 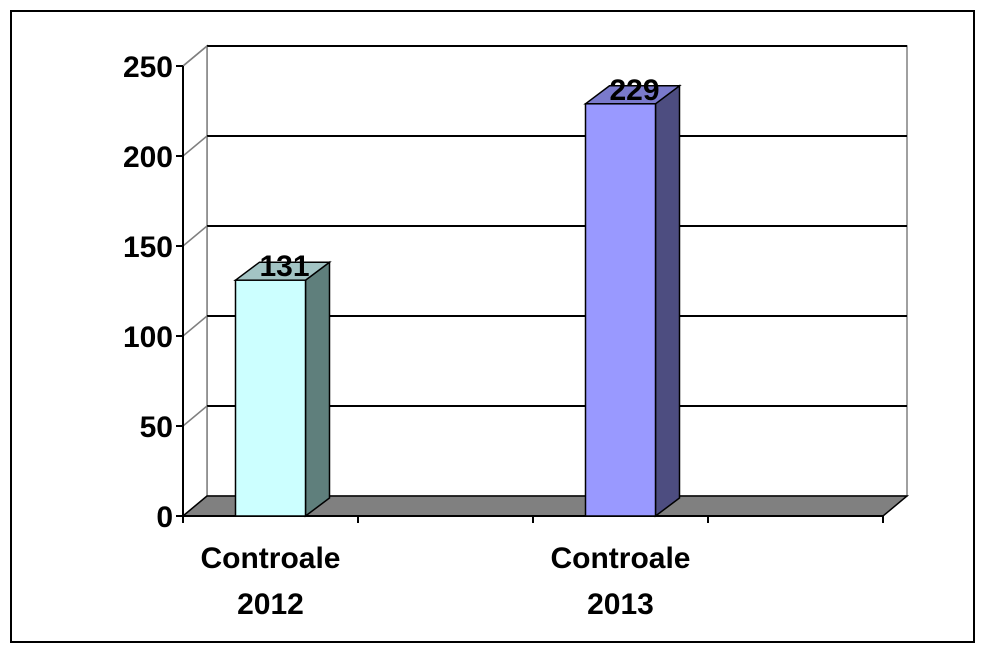 I want to click on category-label-0-line-0: Controale, so click(x=270, y=558).